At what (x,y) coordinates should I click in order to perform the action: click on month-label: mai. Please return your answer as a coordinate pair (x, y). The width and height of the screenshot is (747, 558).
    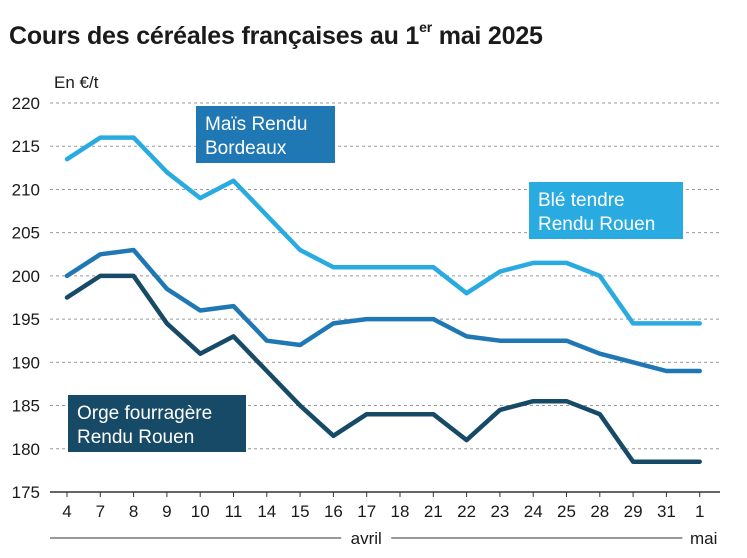
    Looking at the image, I should click on (703, 538).